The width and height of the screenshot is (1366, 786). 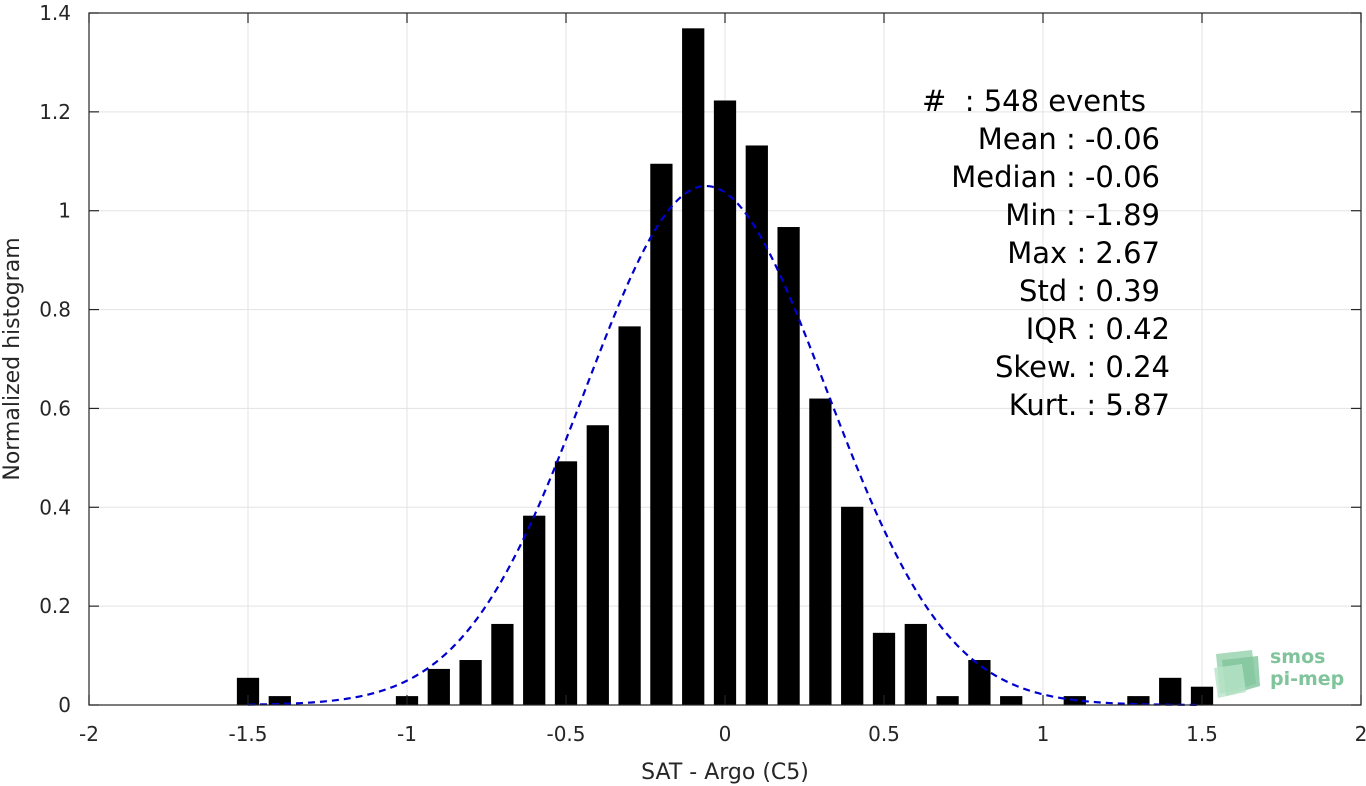 What do you see at coordinates (55, 606) in the screenshot?
I see `y-tick-label: 0.2` at bounding box center [55, 606].